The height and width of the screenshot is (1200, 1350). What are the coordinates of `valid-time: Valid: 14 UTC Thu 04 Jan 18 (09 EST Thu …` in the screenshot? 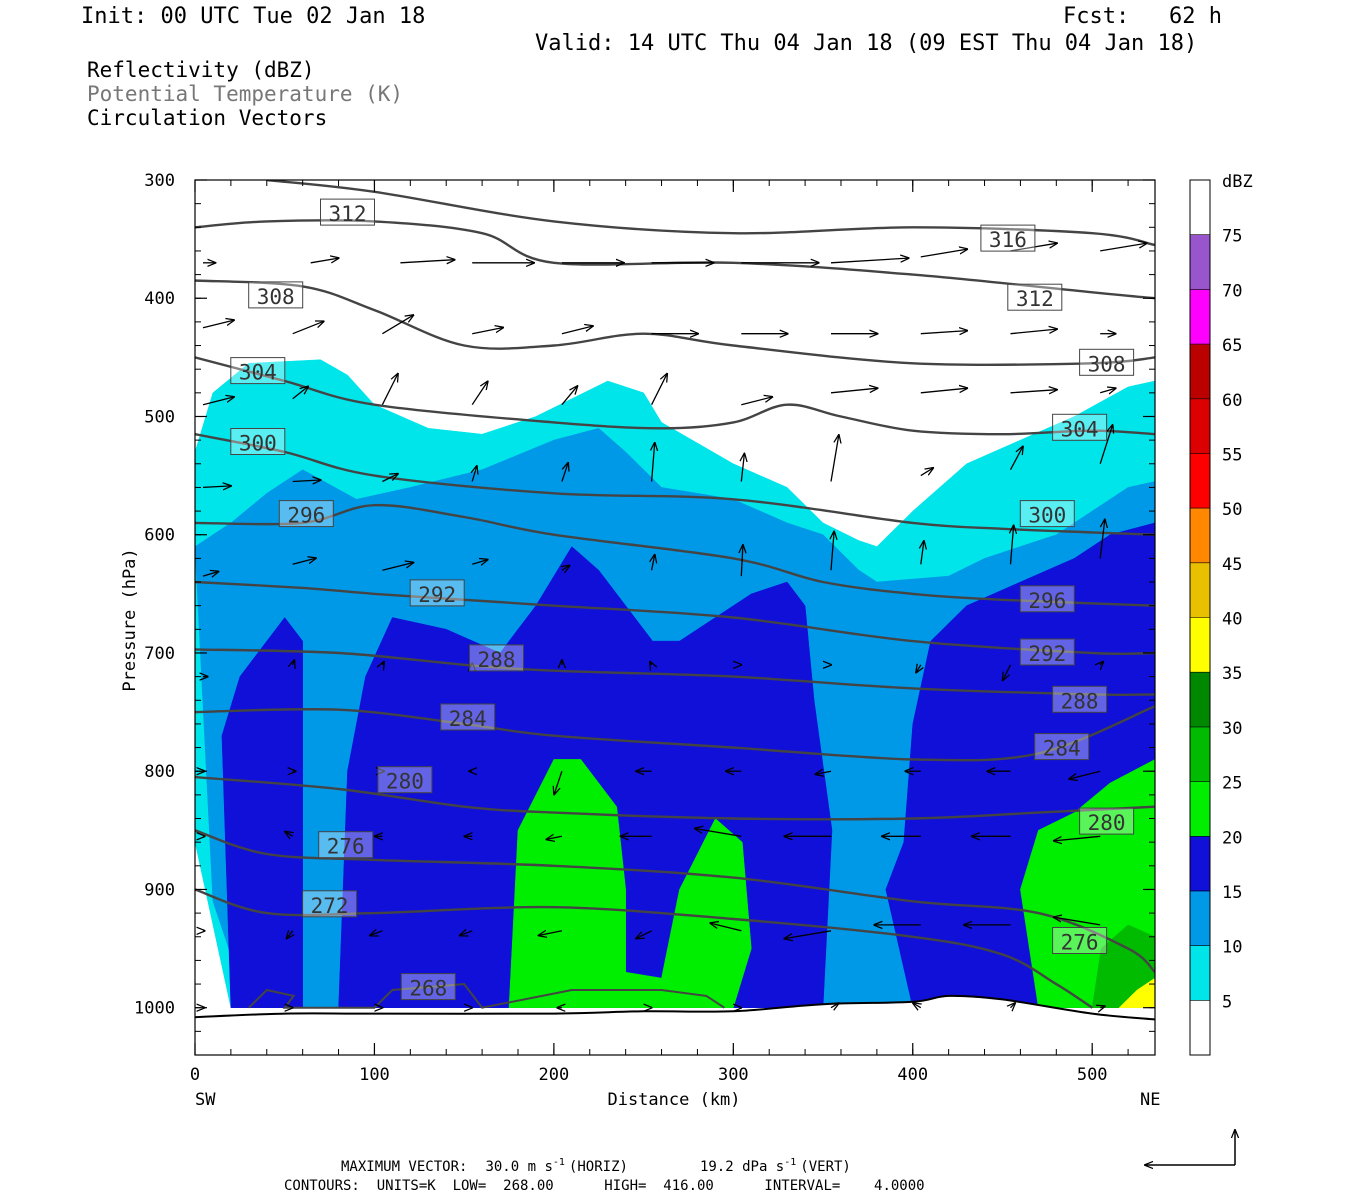 It's located at (866, 43).